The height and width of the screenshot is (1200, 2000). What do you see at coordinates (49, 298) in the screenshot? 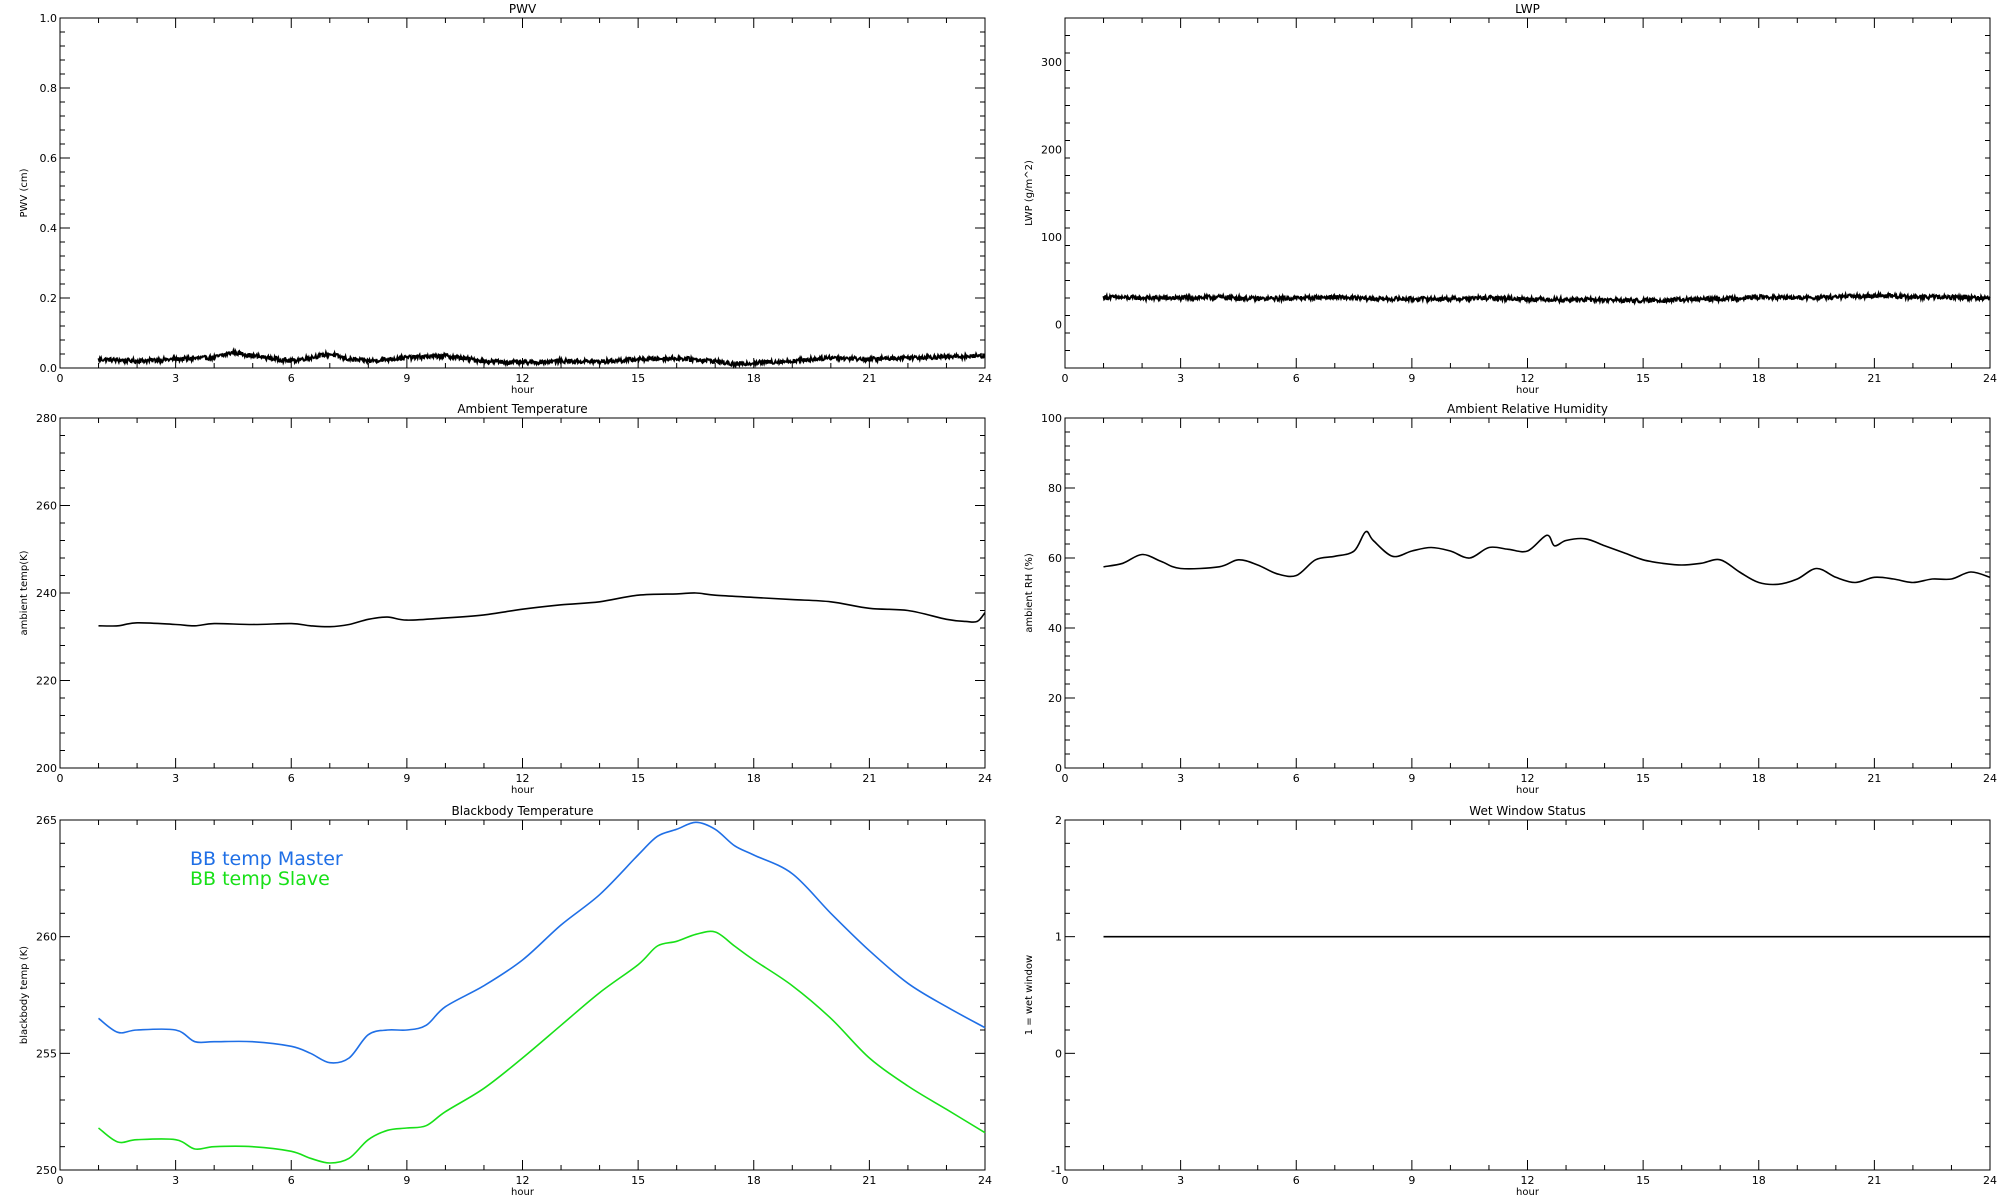
I see `y-tick-label: 0.2` at bounding box center [49, 298].